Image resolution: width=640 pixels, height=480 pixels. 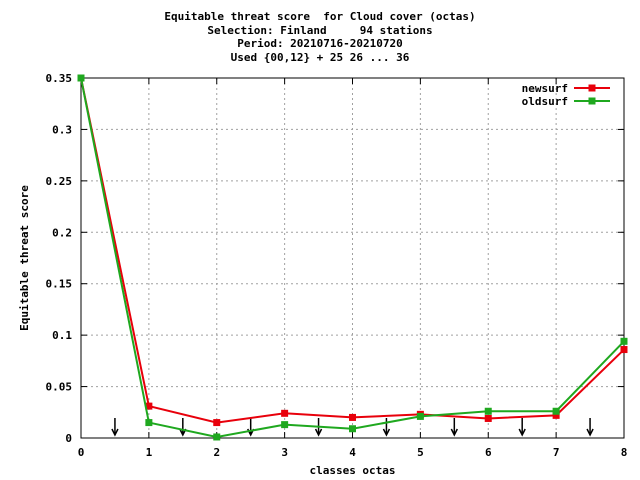 I want to click on y-tick-label: 0.3, so click(x=62, y=129).